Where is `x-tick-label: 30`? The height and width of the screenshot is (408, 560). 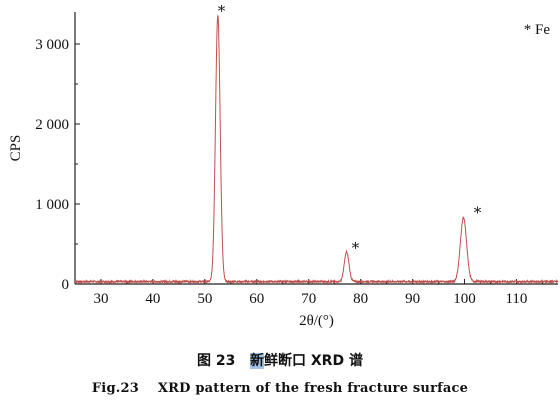
x-tick-label: 30 is located at coordinates (100, 299).